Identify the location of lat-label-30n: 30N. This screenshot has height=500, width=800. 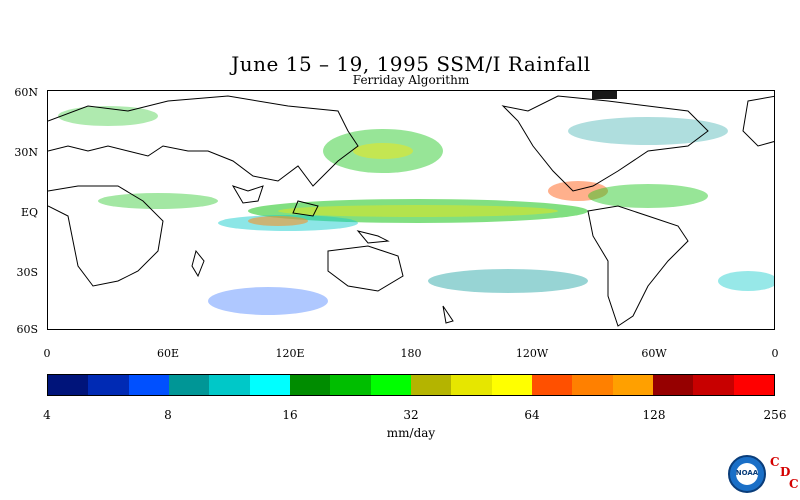
(26, 152).